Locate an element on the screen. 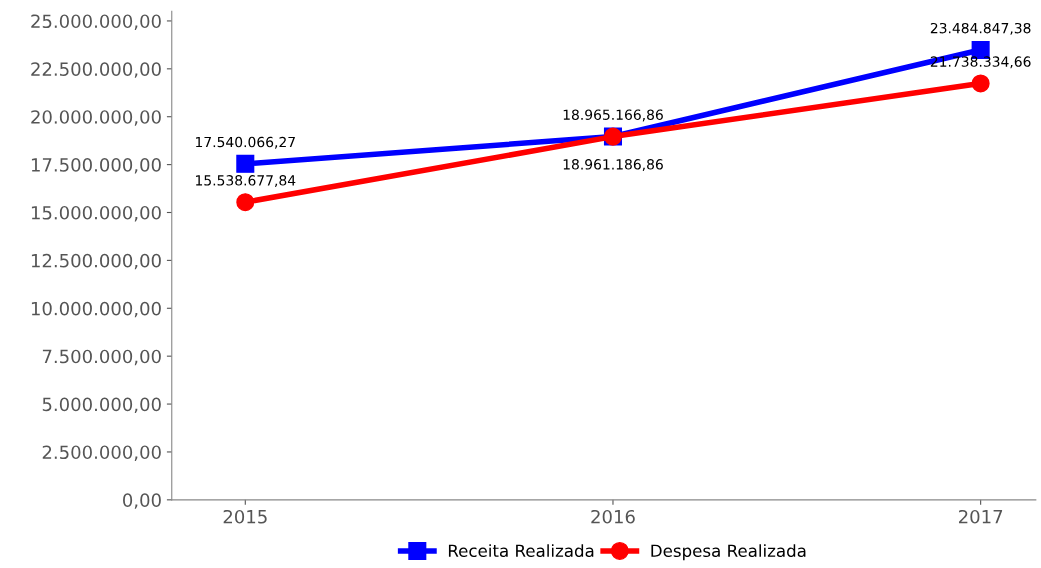 The height and width of the screenshot is (568, 1041). y-tick-label: 5.000.000,00 is located at coordinates (101, 405).